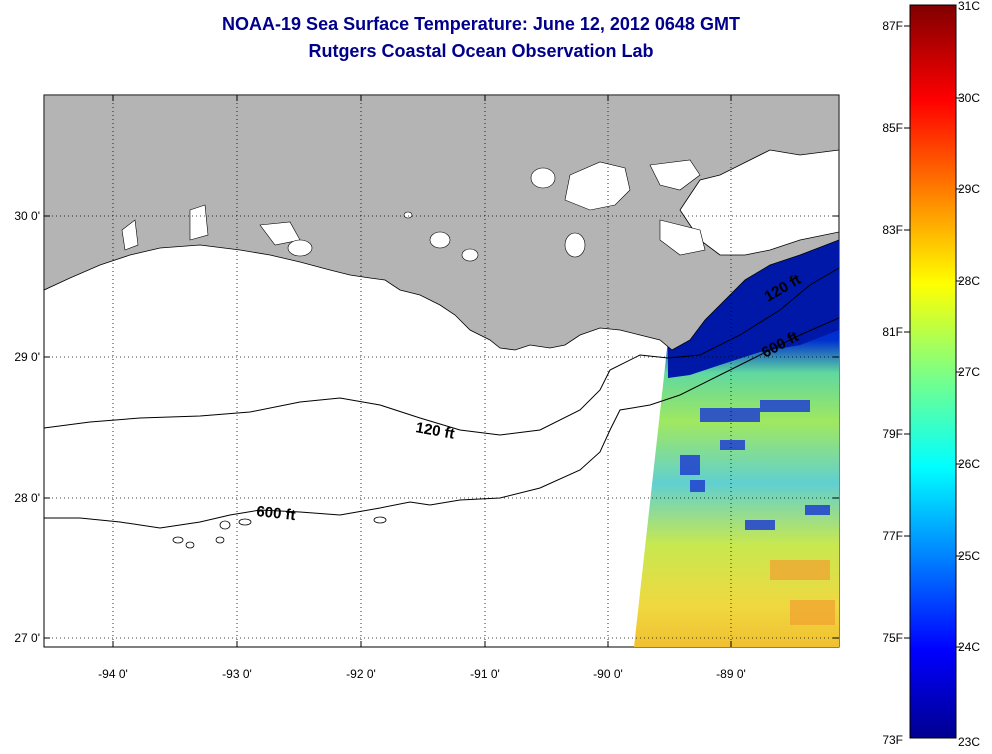 The height and width of the screenshot is (754, 992). I want to click on contour-label-600-west: 600 ft, so click(276, 513).